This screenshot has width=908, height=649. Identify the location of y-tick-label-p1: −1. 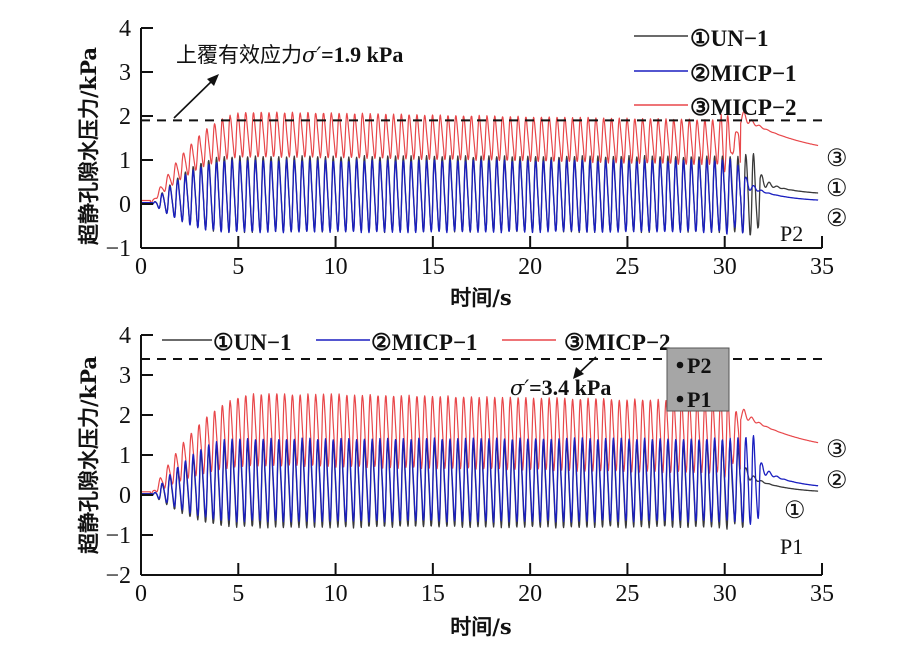
(118, 536).